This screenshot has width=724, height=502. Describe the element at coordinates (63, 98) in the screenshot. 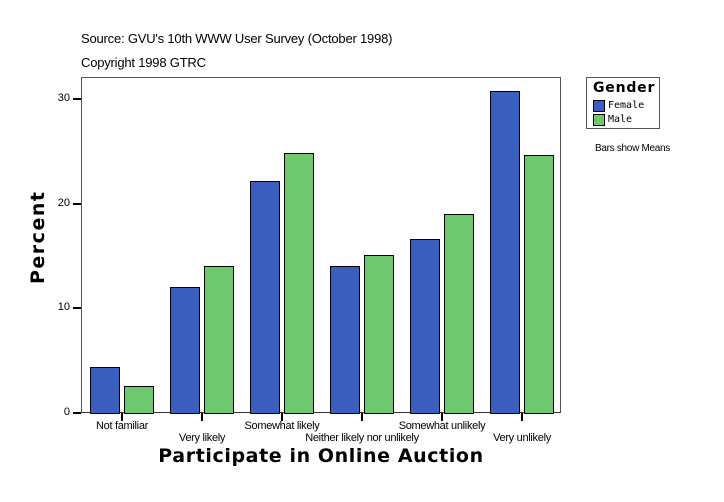

I see `y-tick-label: 30` at that location.